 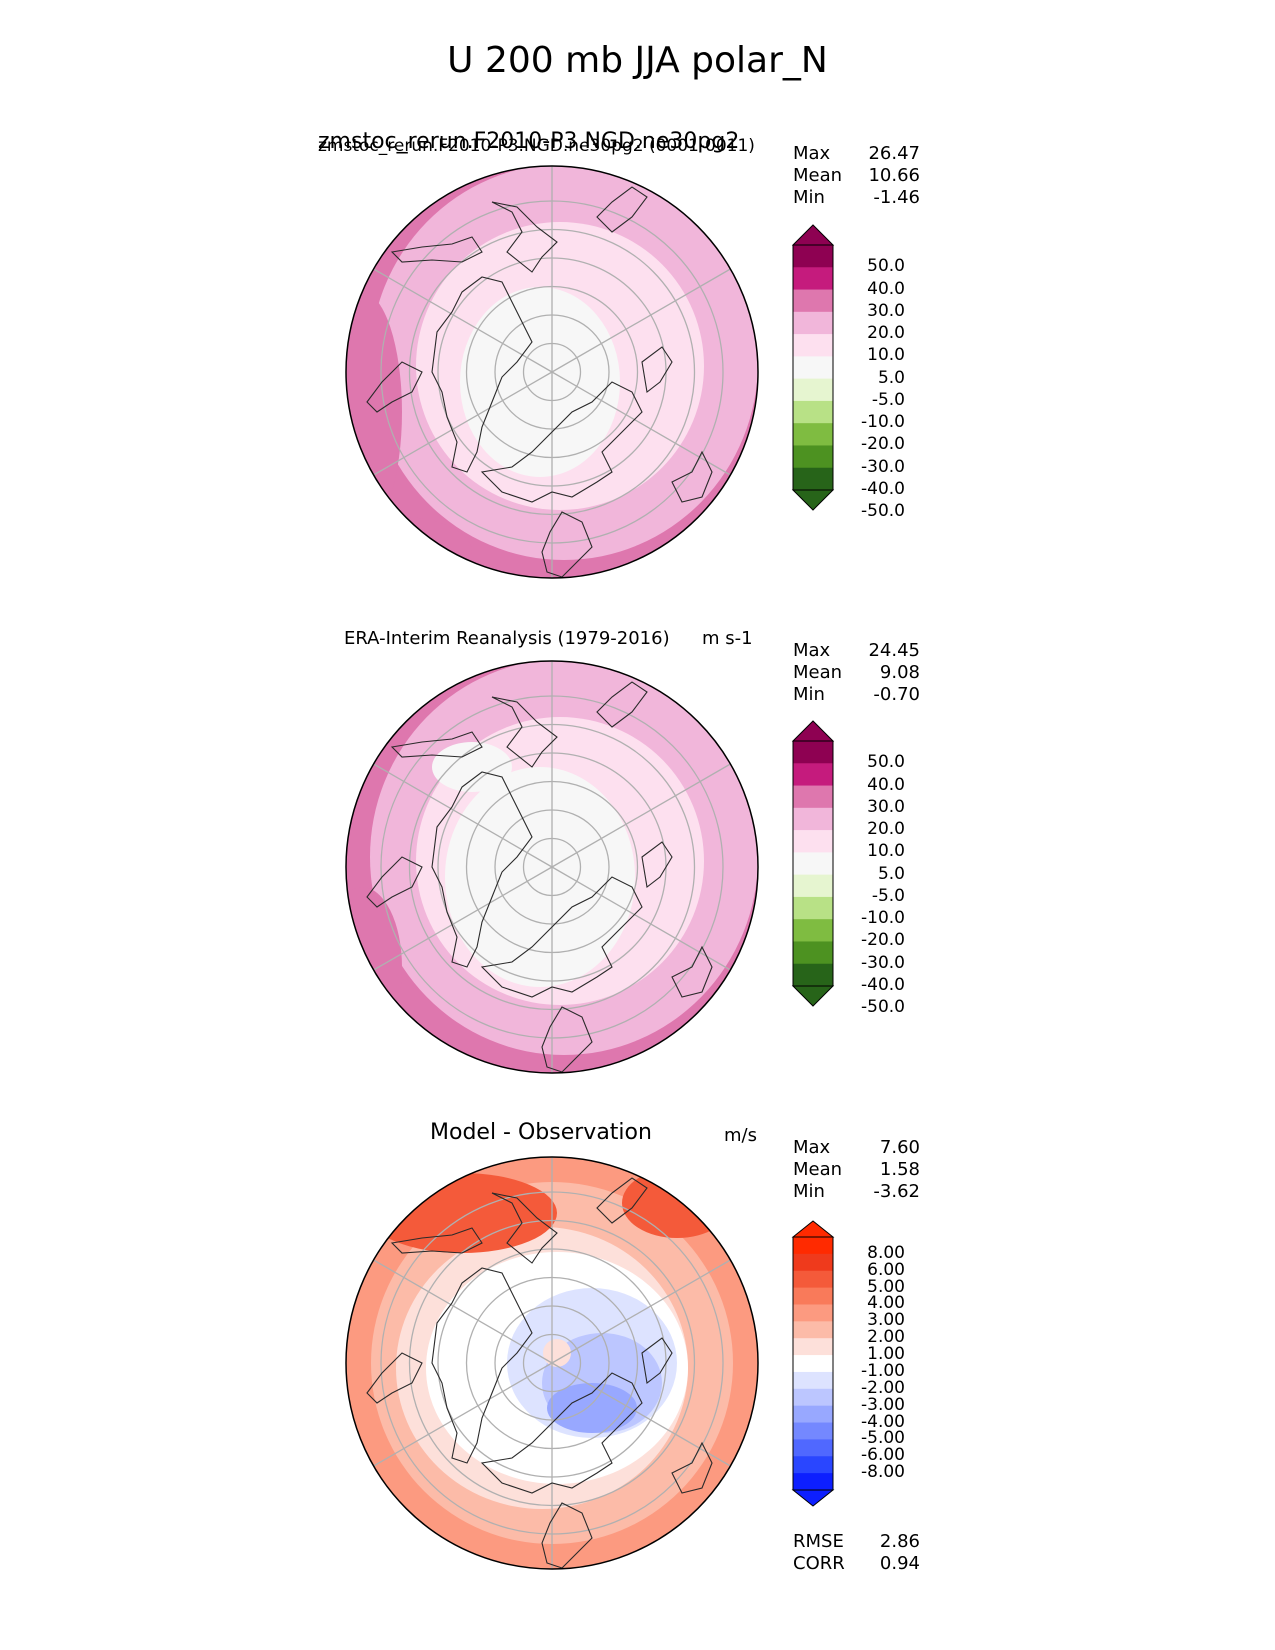 What do you see at coordinates (886, 1286) in the screenshot?
I see `colorbar-tick-label: 5.00` at bounding box center [886, 1286].